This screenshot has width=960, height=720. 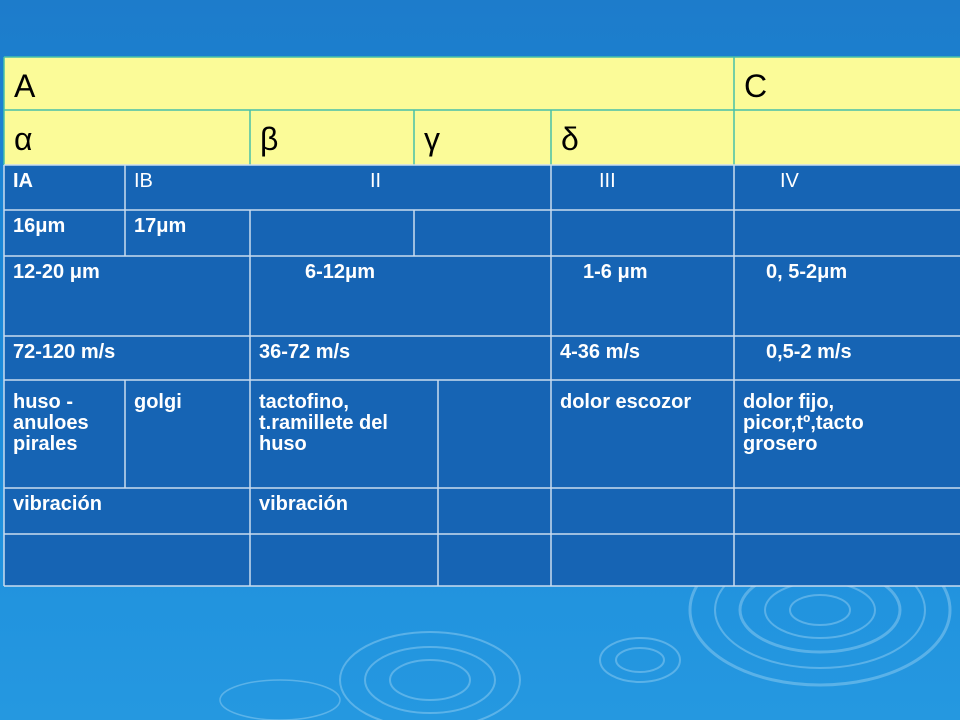 I want to click on vibration-ia-ib: vibración, so click(x=57, y=504).